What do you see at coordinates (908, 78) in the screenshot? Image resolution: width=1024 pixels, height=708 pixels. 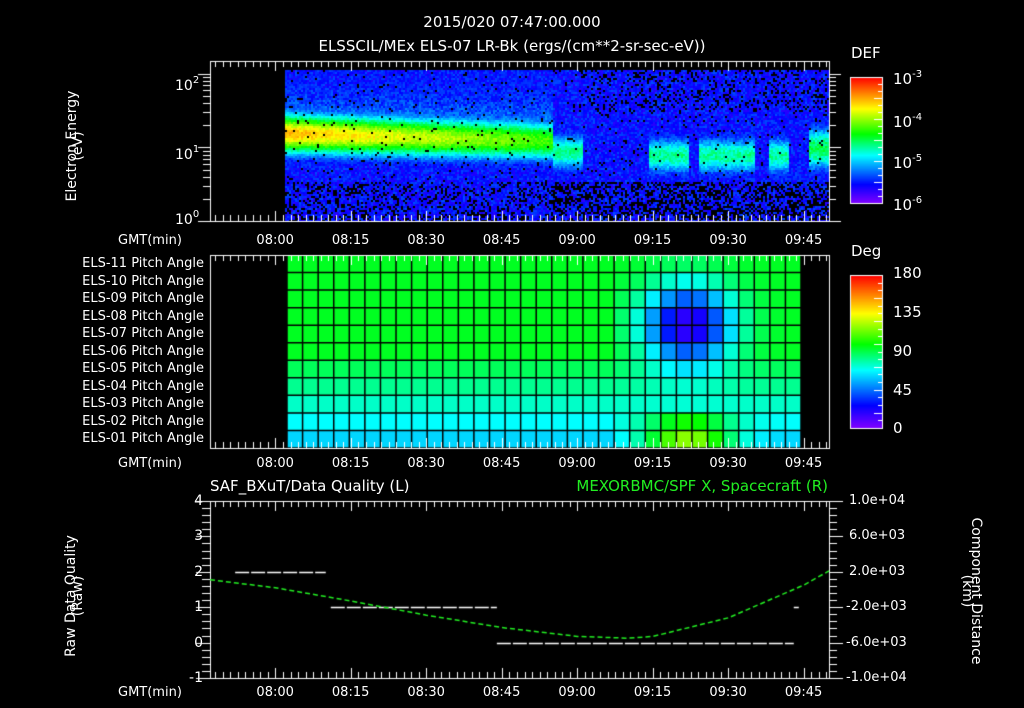 I see `def-colorbar-label-1e-3: 10⁻³` at bounding box center [908, 78].